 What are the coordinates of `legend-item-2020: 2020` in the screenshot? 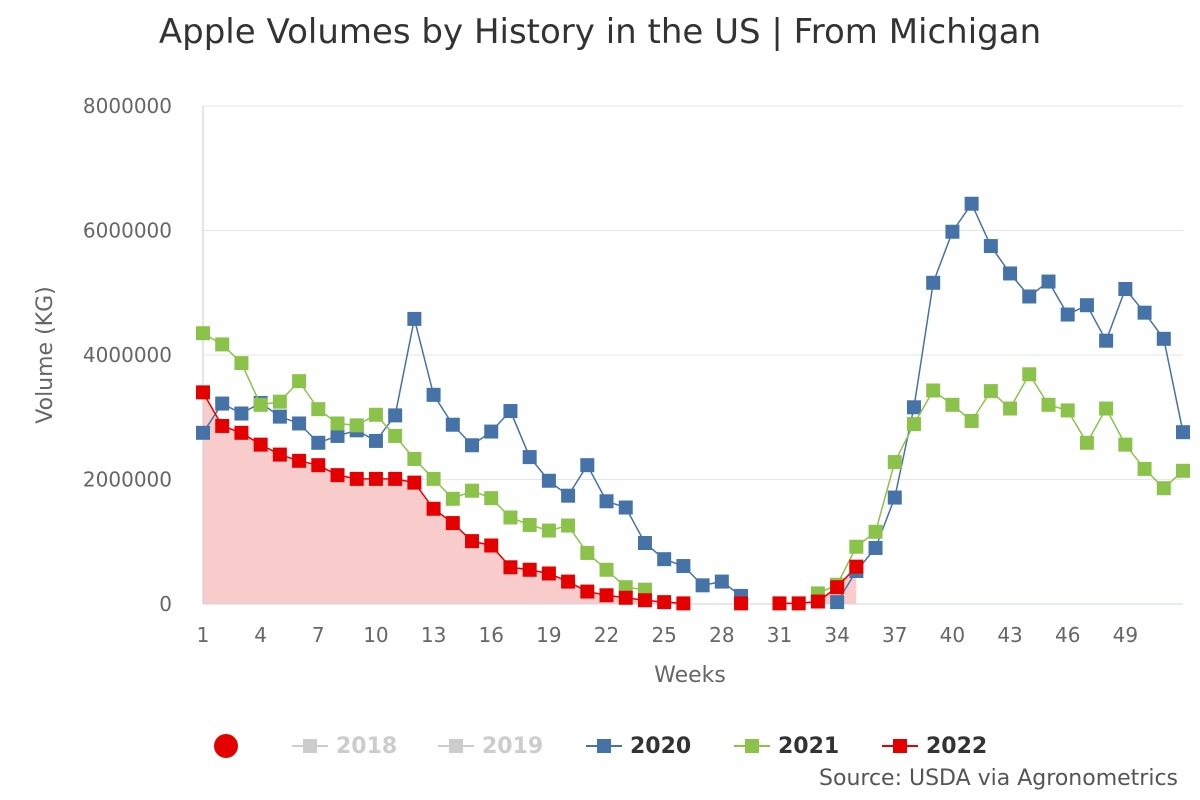 It's located at (638, 746).